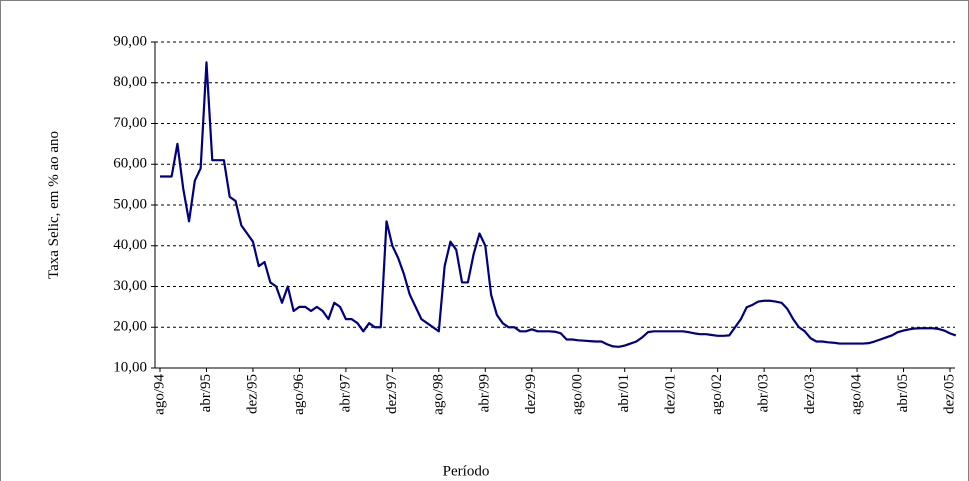 The height and width of the screenshot is (481, 969). I want to click on x-tick-label: ago/98, so click(438, 394).